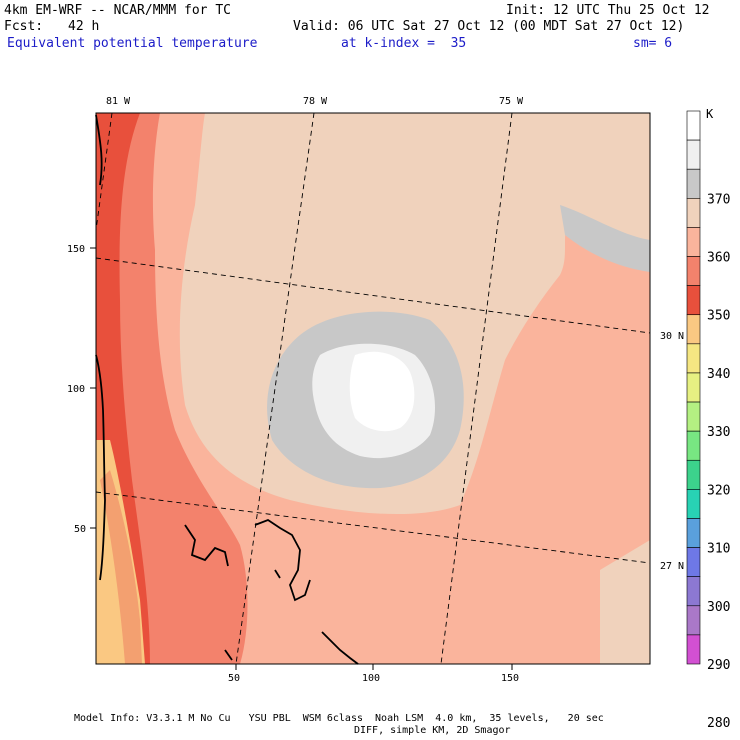 Image resolution: width=740 pixels, height=740 pixels. Describe the element at coordinates (718, 316) in the screenshot. I see `colorbar-label: 350` at that location.